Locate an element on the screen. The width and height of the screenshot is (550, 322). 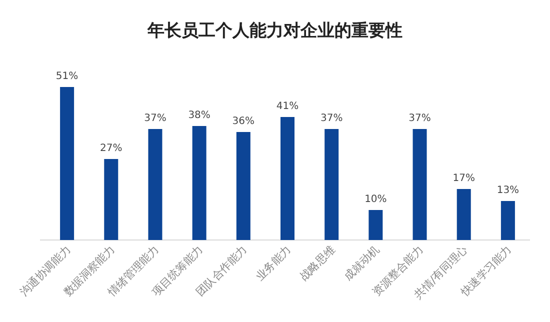
x-tick-label: 业务能力 is located at coordinates (273, 263).